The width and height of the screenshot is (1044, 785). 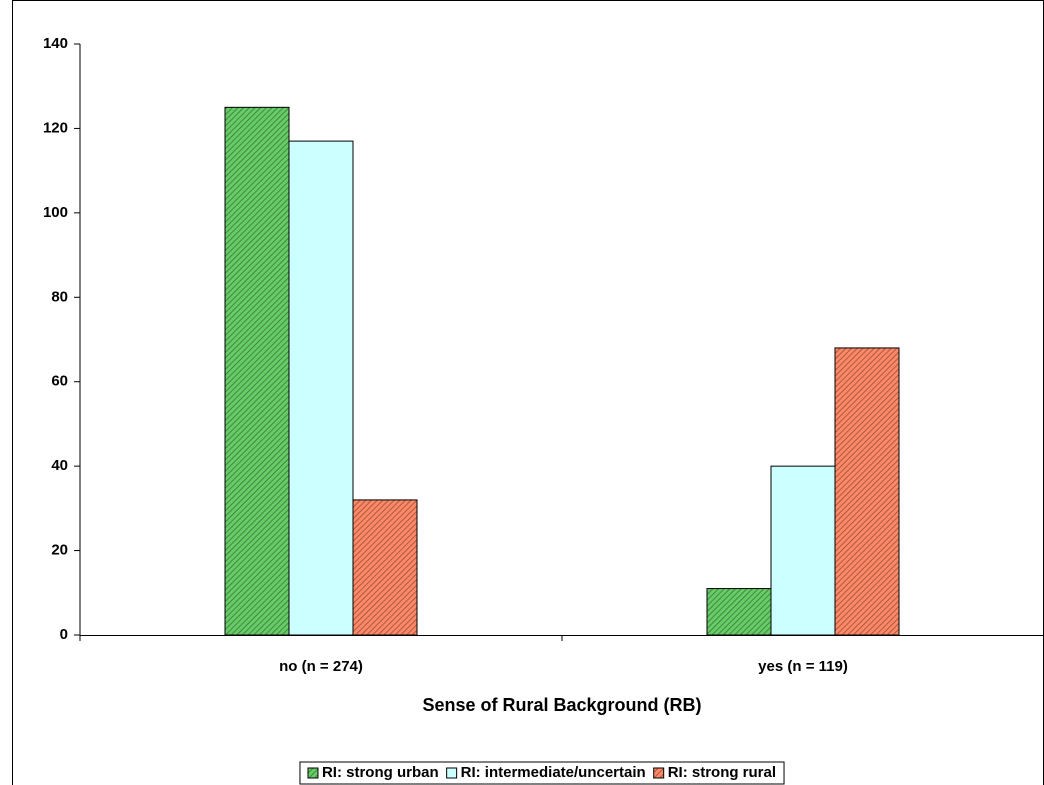 What do you see at coordinates (59, 296) in the screenshot?
I see `y-tick-label: 80` at bounding box center [59, 296].